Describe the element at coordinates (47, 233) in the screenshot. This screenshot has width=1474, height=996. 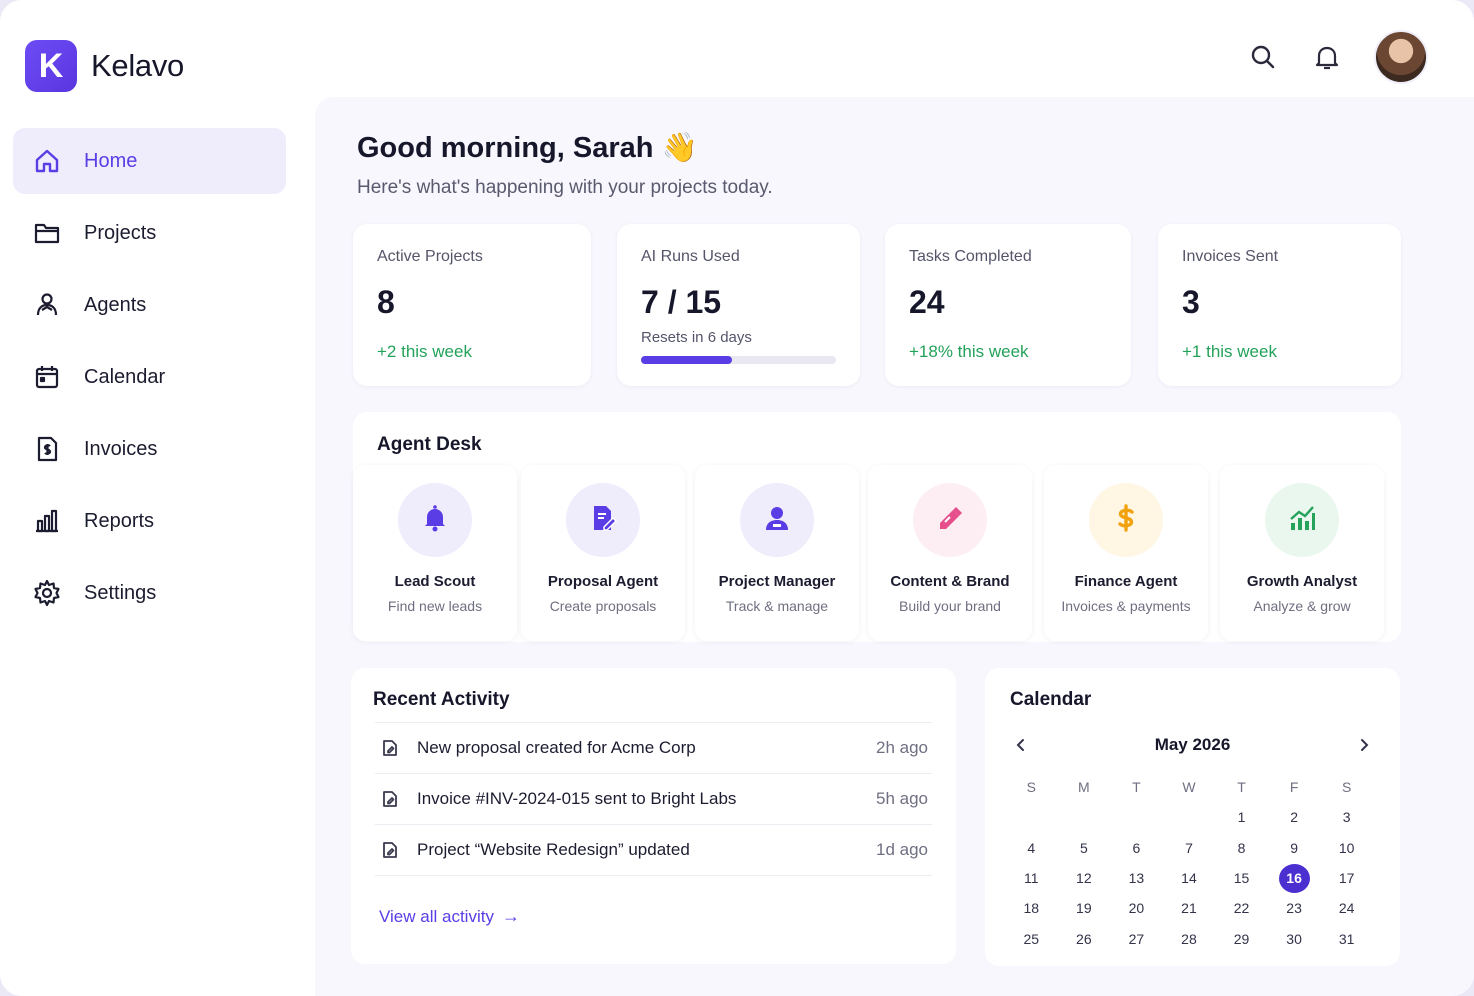
I see `folder-icon` at that location.